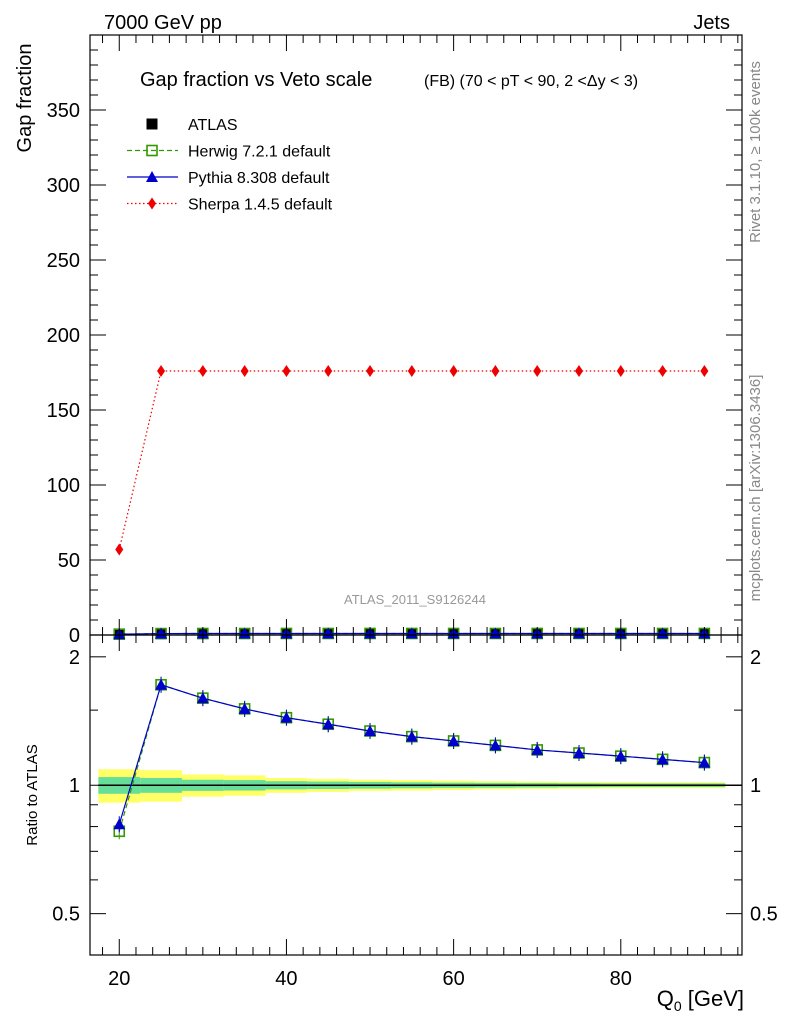 The width and height of the screenshot is (786, 1024). Describe the element at coordinates (411, 754) in the screenshot. I see `ratio-line-pythia` at that location.